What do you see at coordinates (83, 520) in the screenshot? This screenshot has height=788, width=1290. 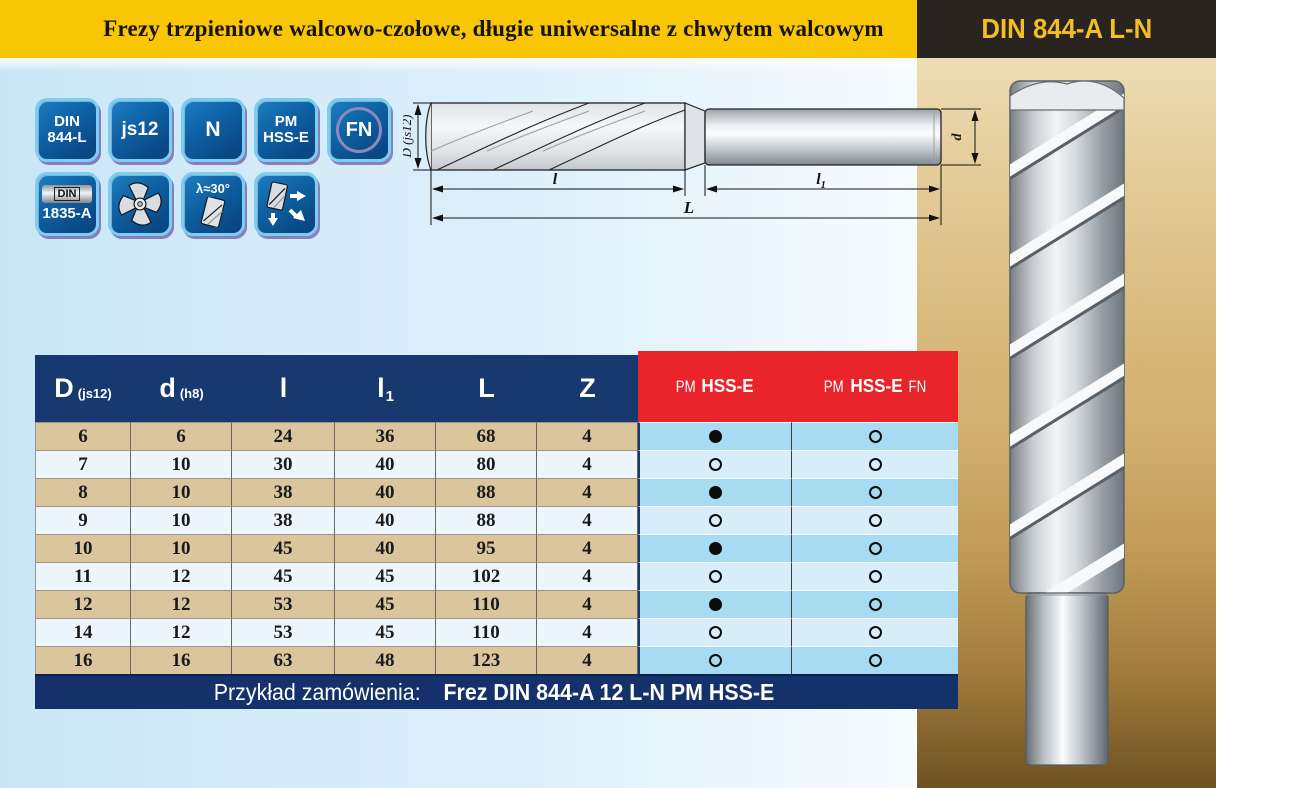 I see `spec-cell: 9` at bounding box center [83, 520].